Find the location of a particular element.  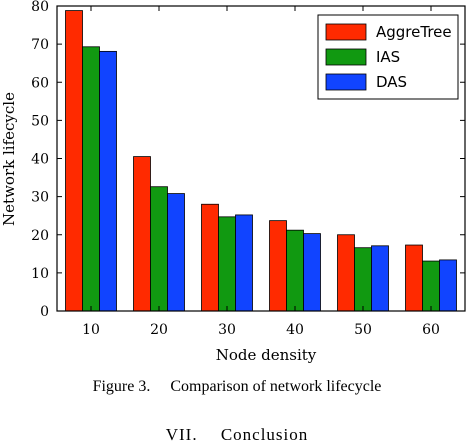

y-tick-label: 20 is located at coordinates (40, 236).